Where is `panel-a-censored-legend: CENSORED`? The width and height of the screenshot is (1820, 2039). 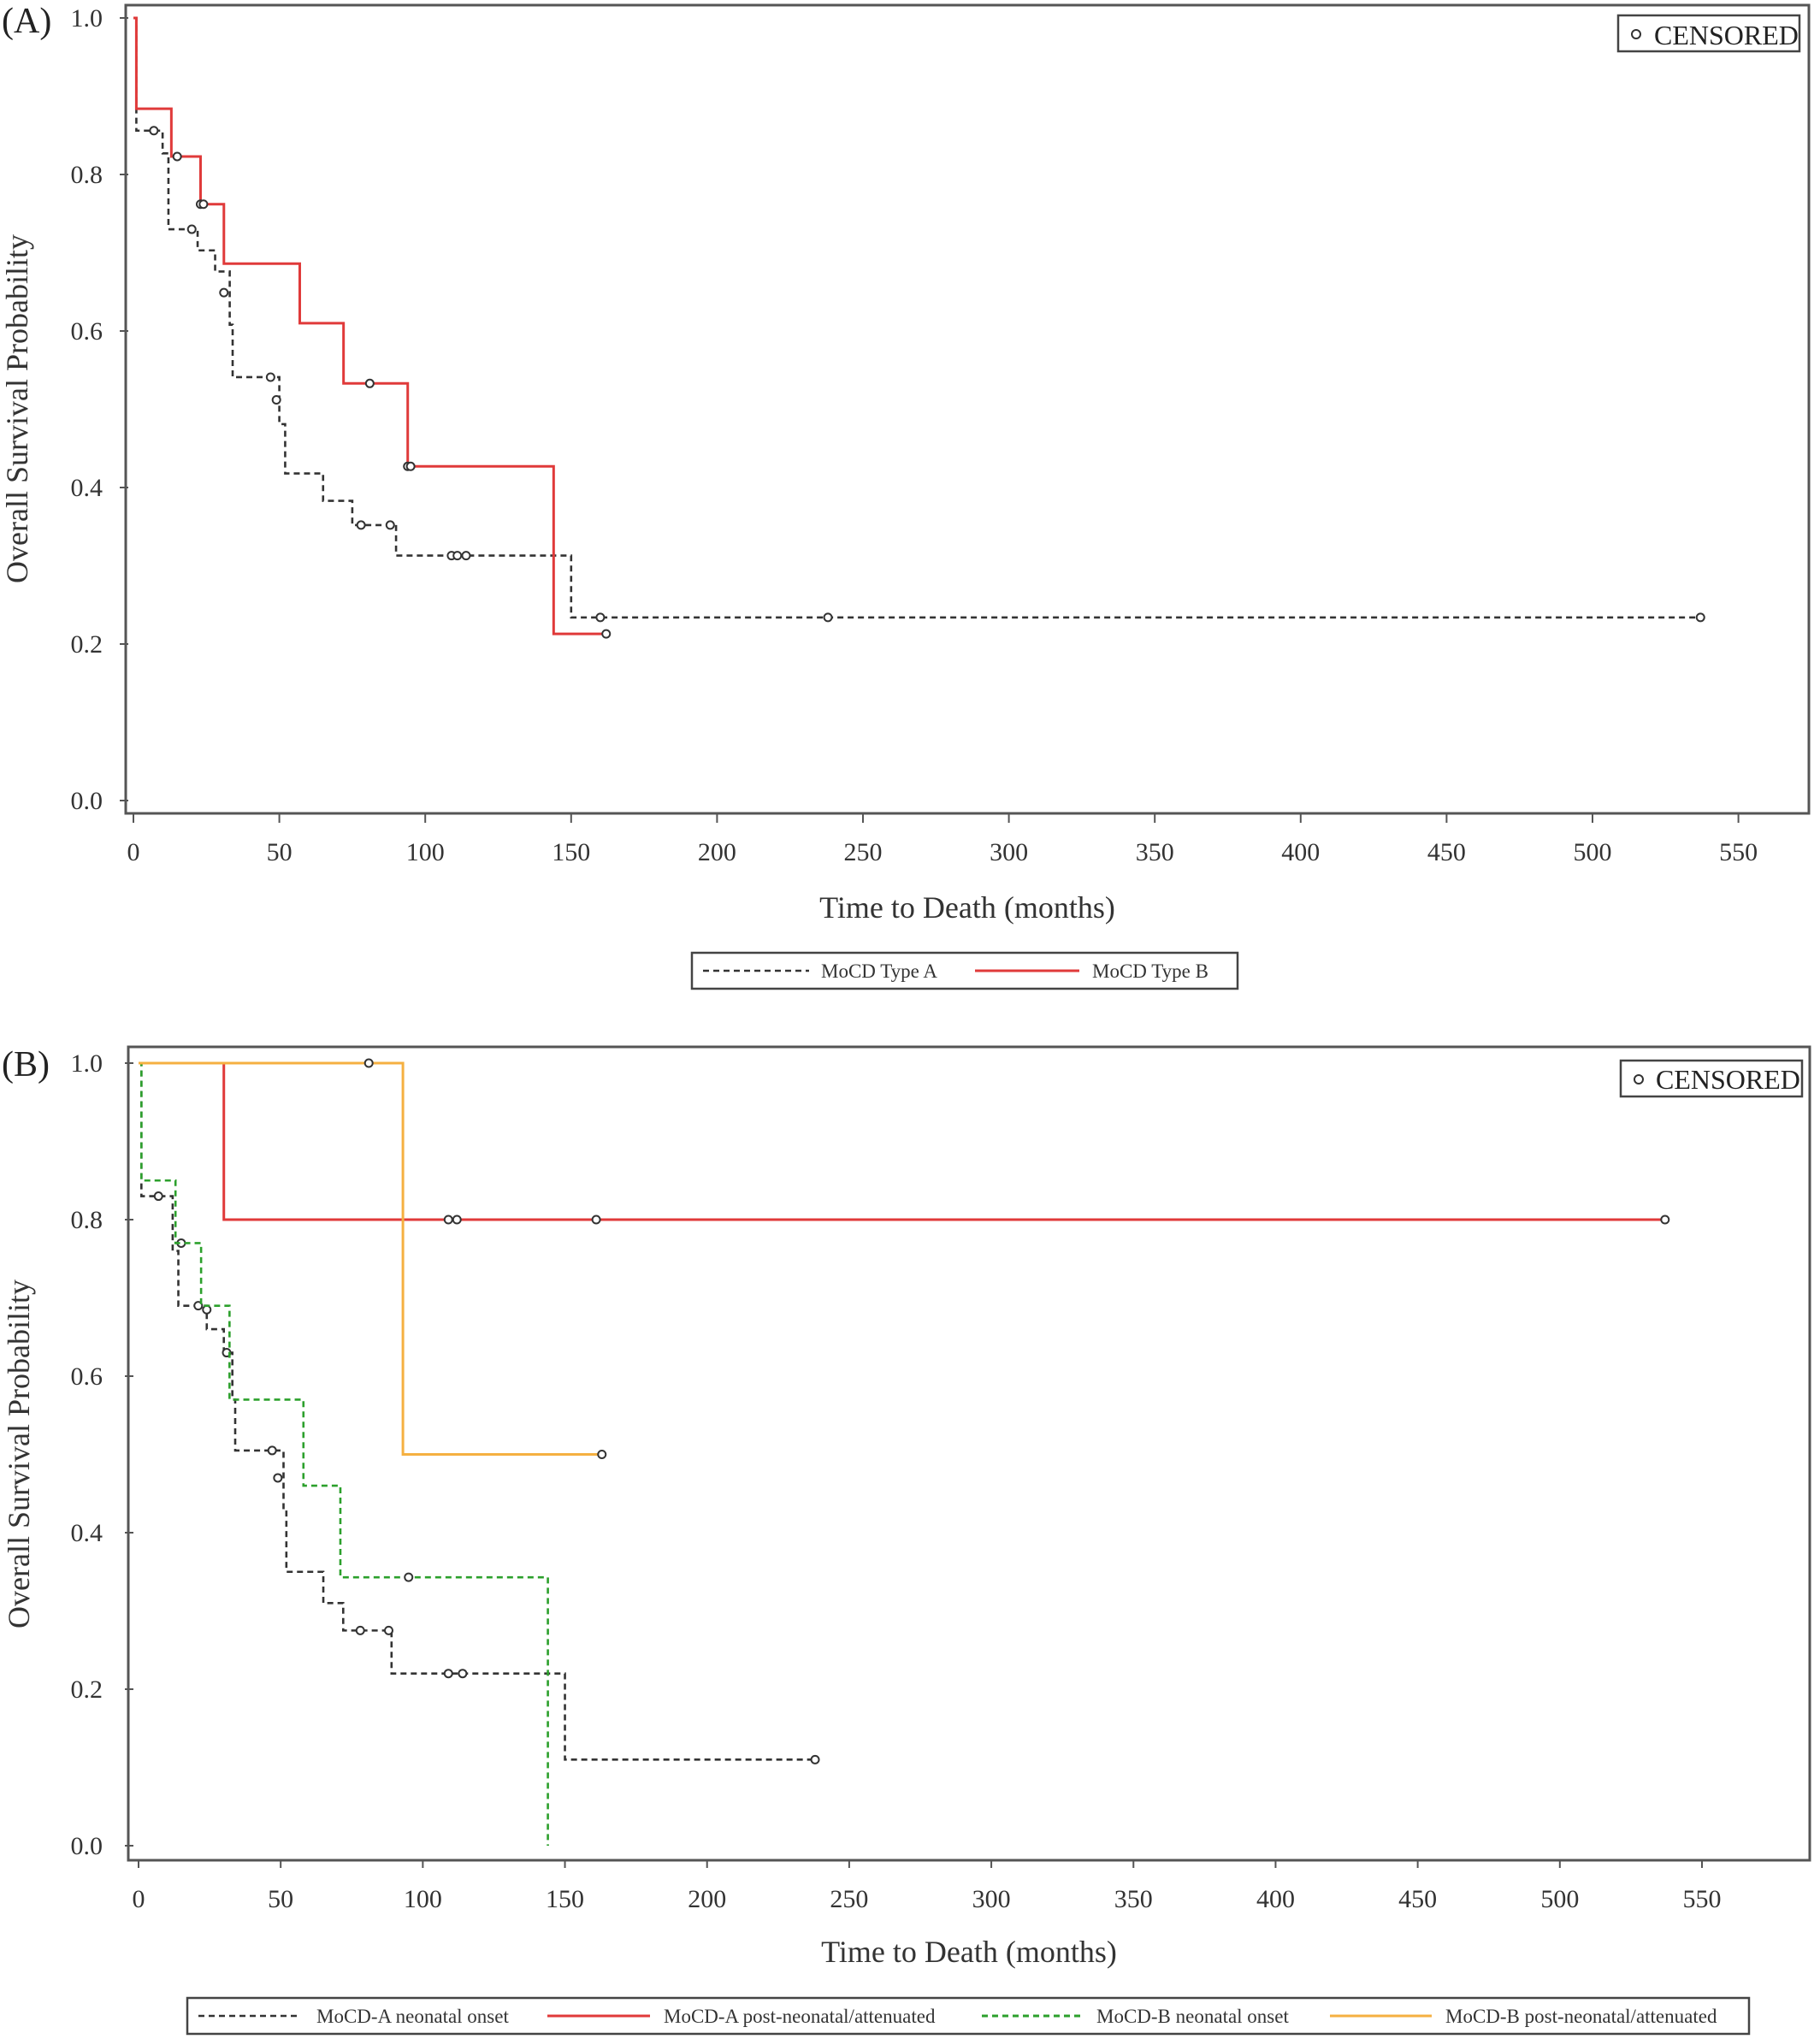
panel-a-censored-legend: CENSORED is located at coordinates (1708, 33).